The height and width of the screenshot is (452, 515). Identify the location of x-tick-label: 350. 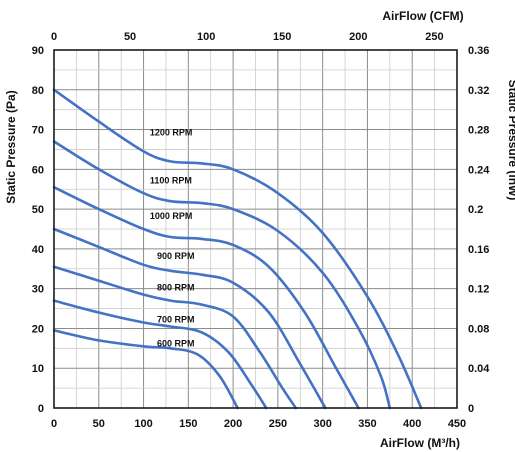
(367, 424).